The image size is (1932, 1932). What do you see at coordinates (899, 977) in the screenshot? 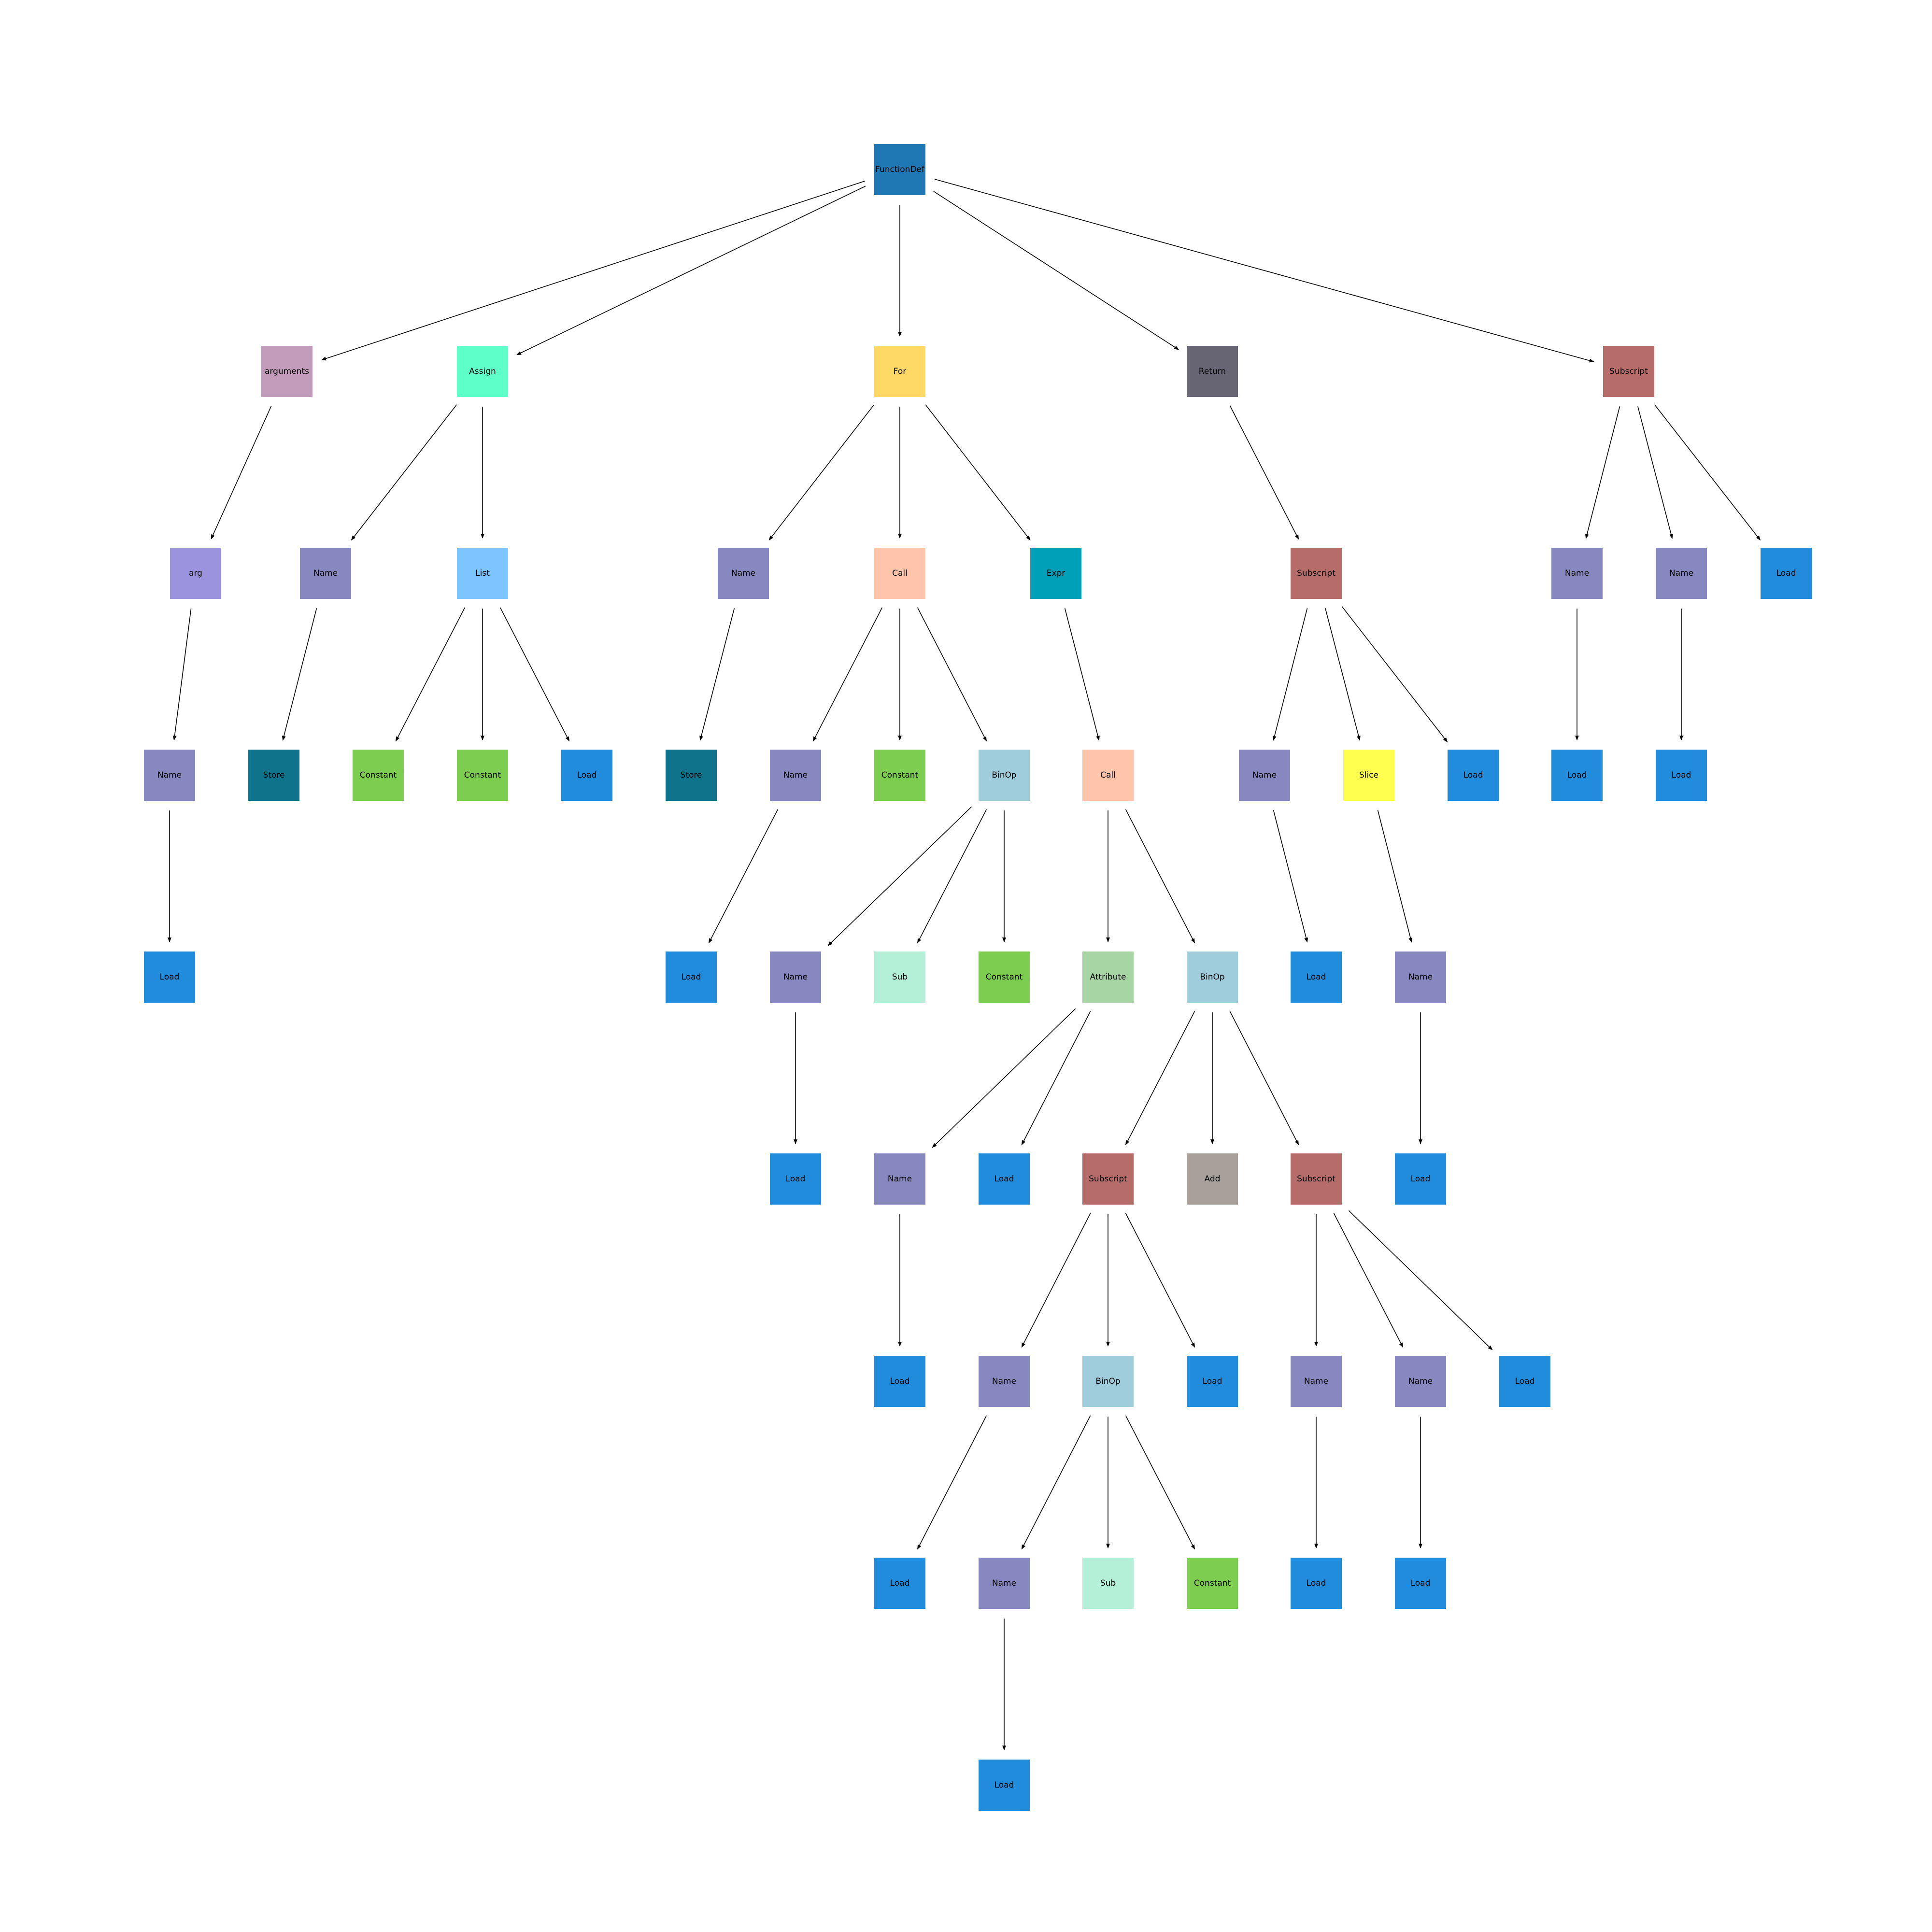
I see `node-sub: Sub` at bounding box center [899, 977].